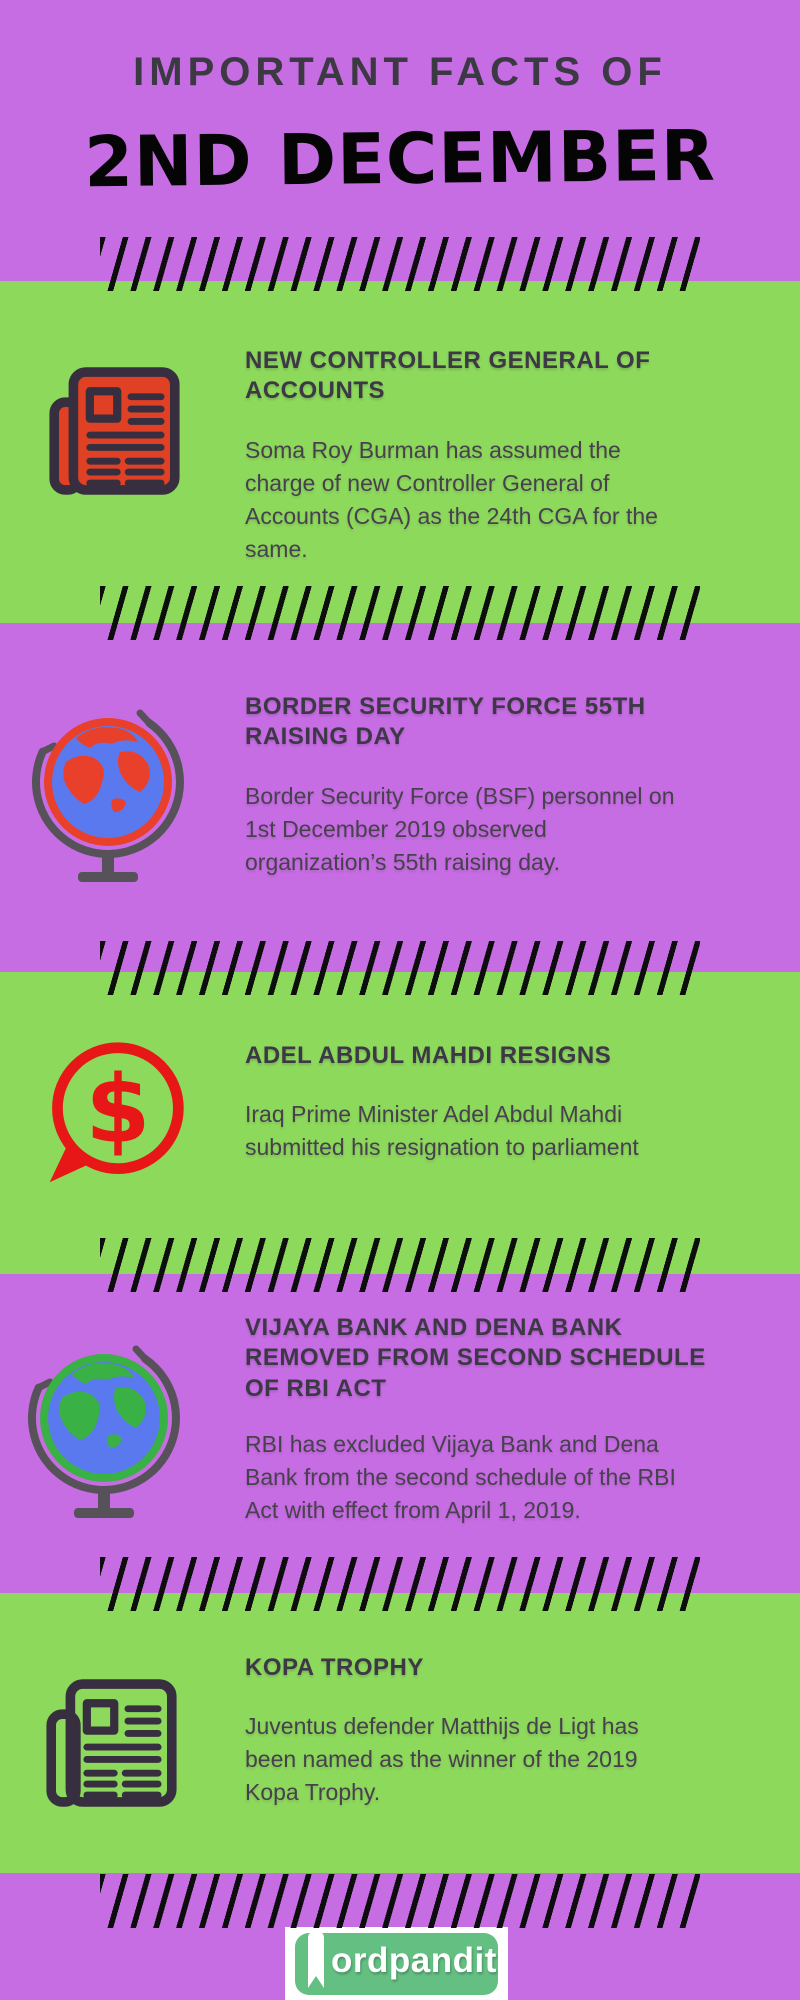  Describe the element at coordinates (334, 1667) in the screenshot. I see `section-headline: KOPA TROPHY` at that location.